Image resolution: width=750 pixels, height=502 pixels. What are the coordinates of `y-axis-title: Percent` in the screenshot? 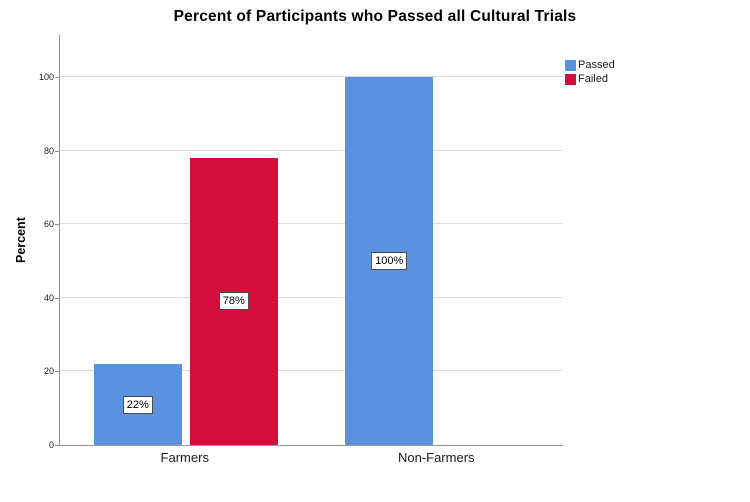 It's located at (21, 240).